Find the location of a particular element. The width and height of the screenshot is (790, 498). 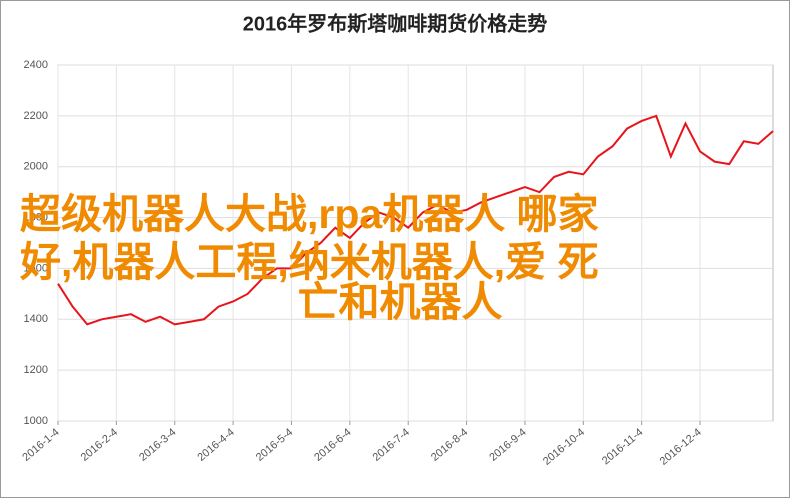

overlay-text: 亡和机器人 is located at coordinates (400, 302).